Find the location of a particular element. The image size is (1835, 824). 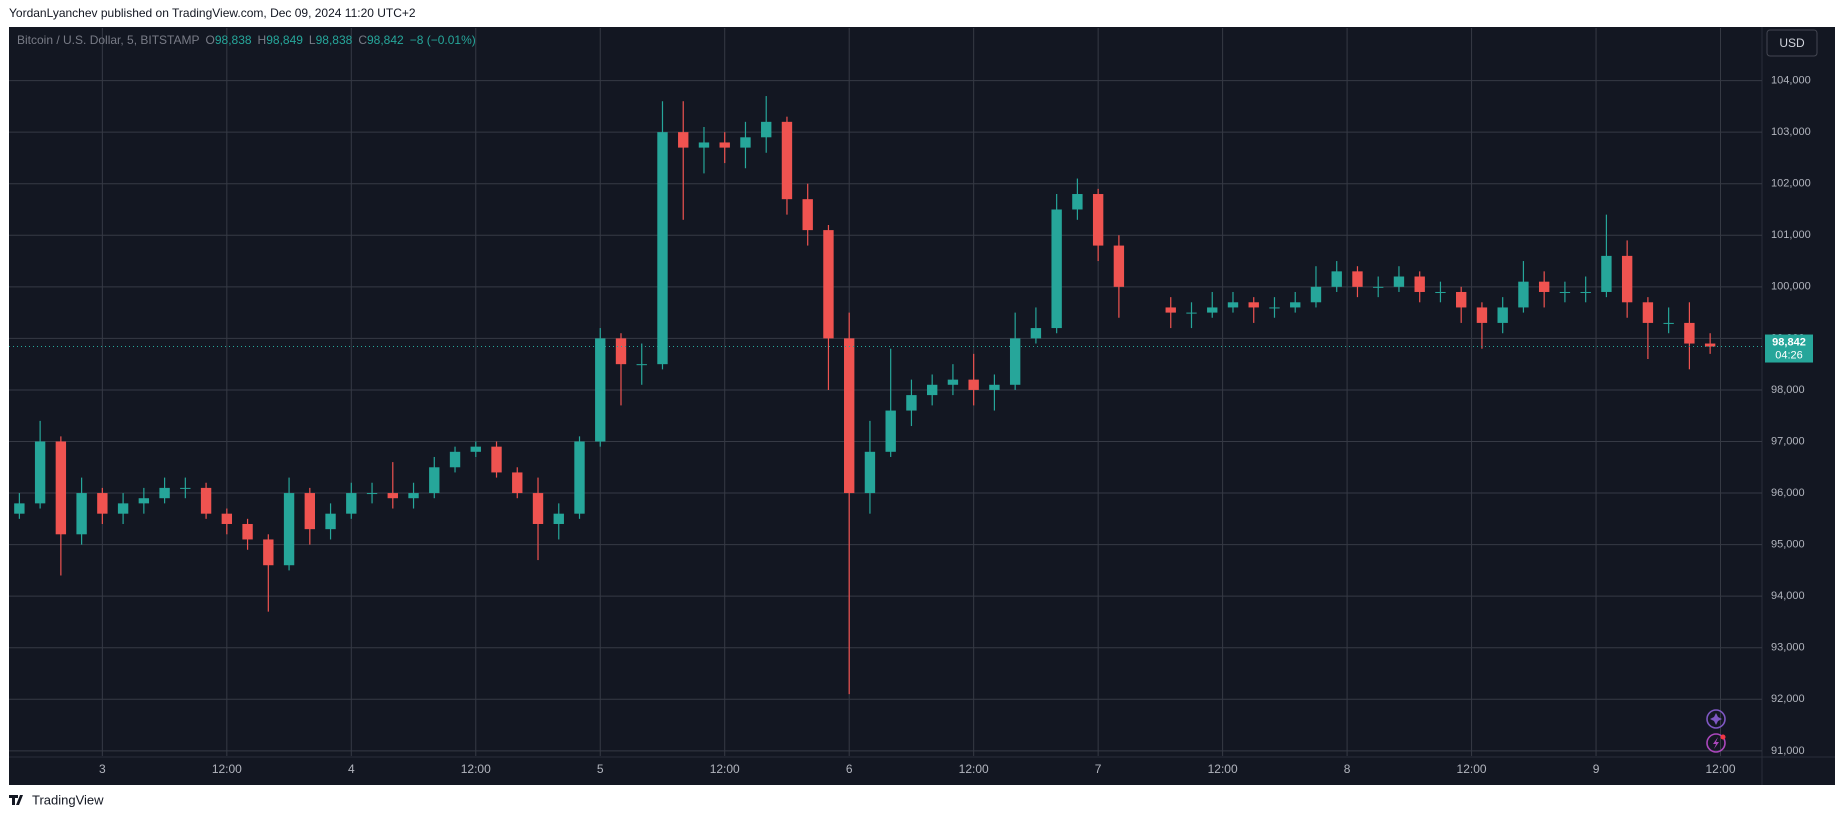

legend-key: L is located at coordinates (312, 40).